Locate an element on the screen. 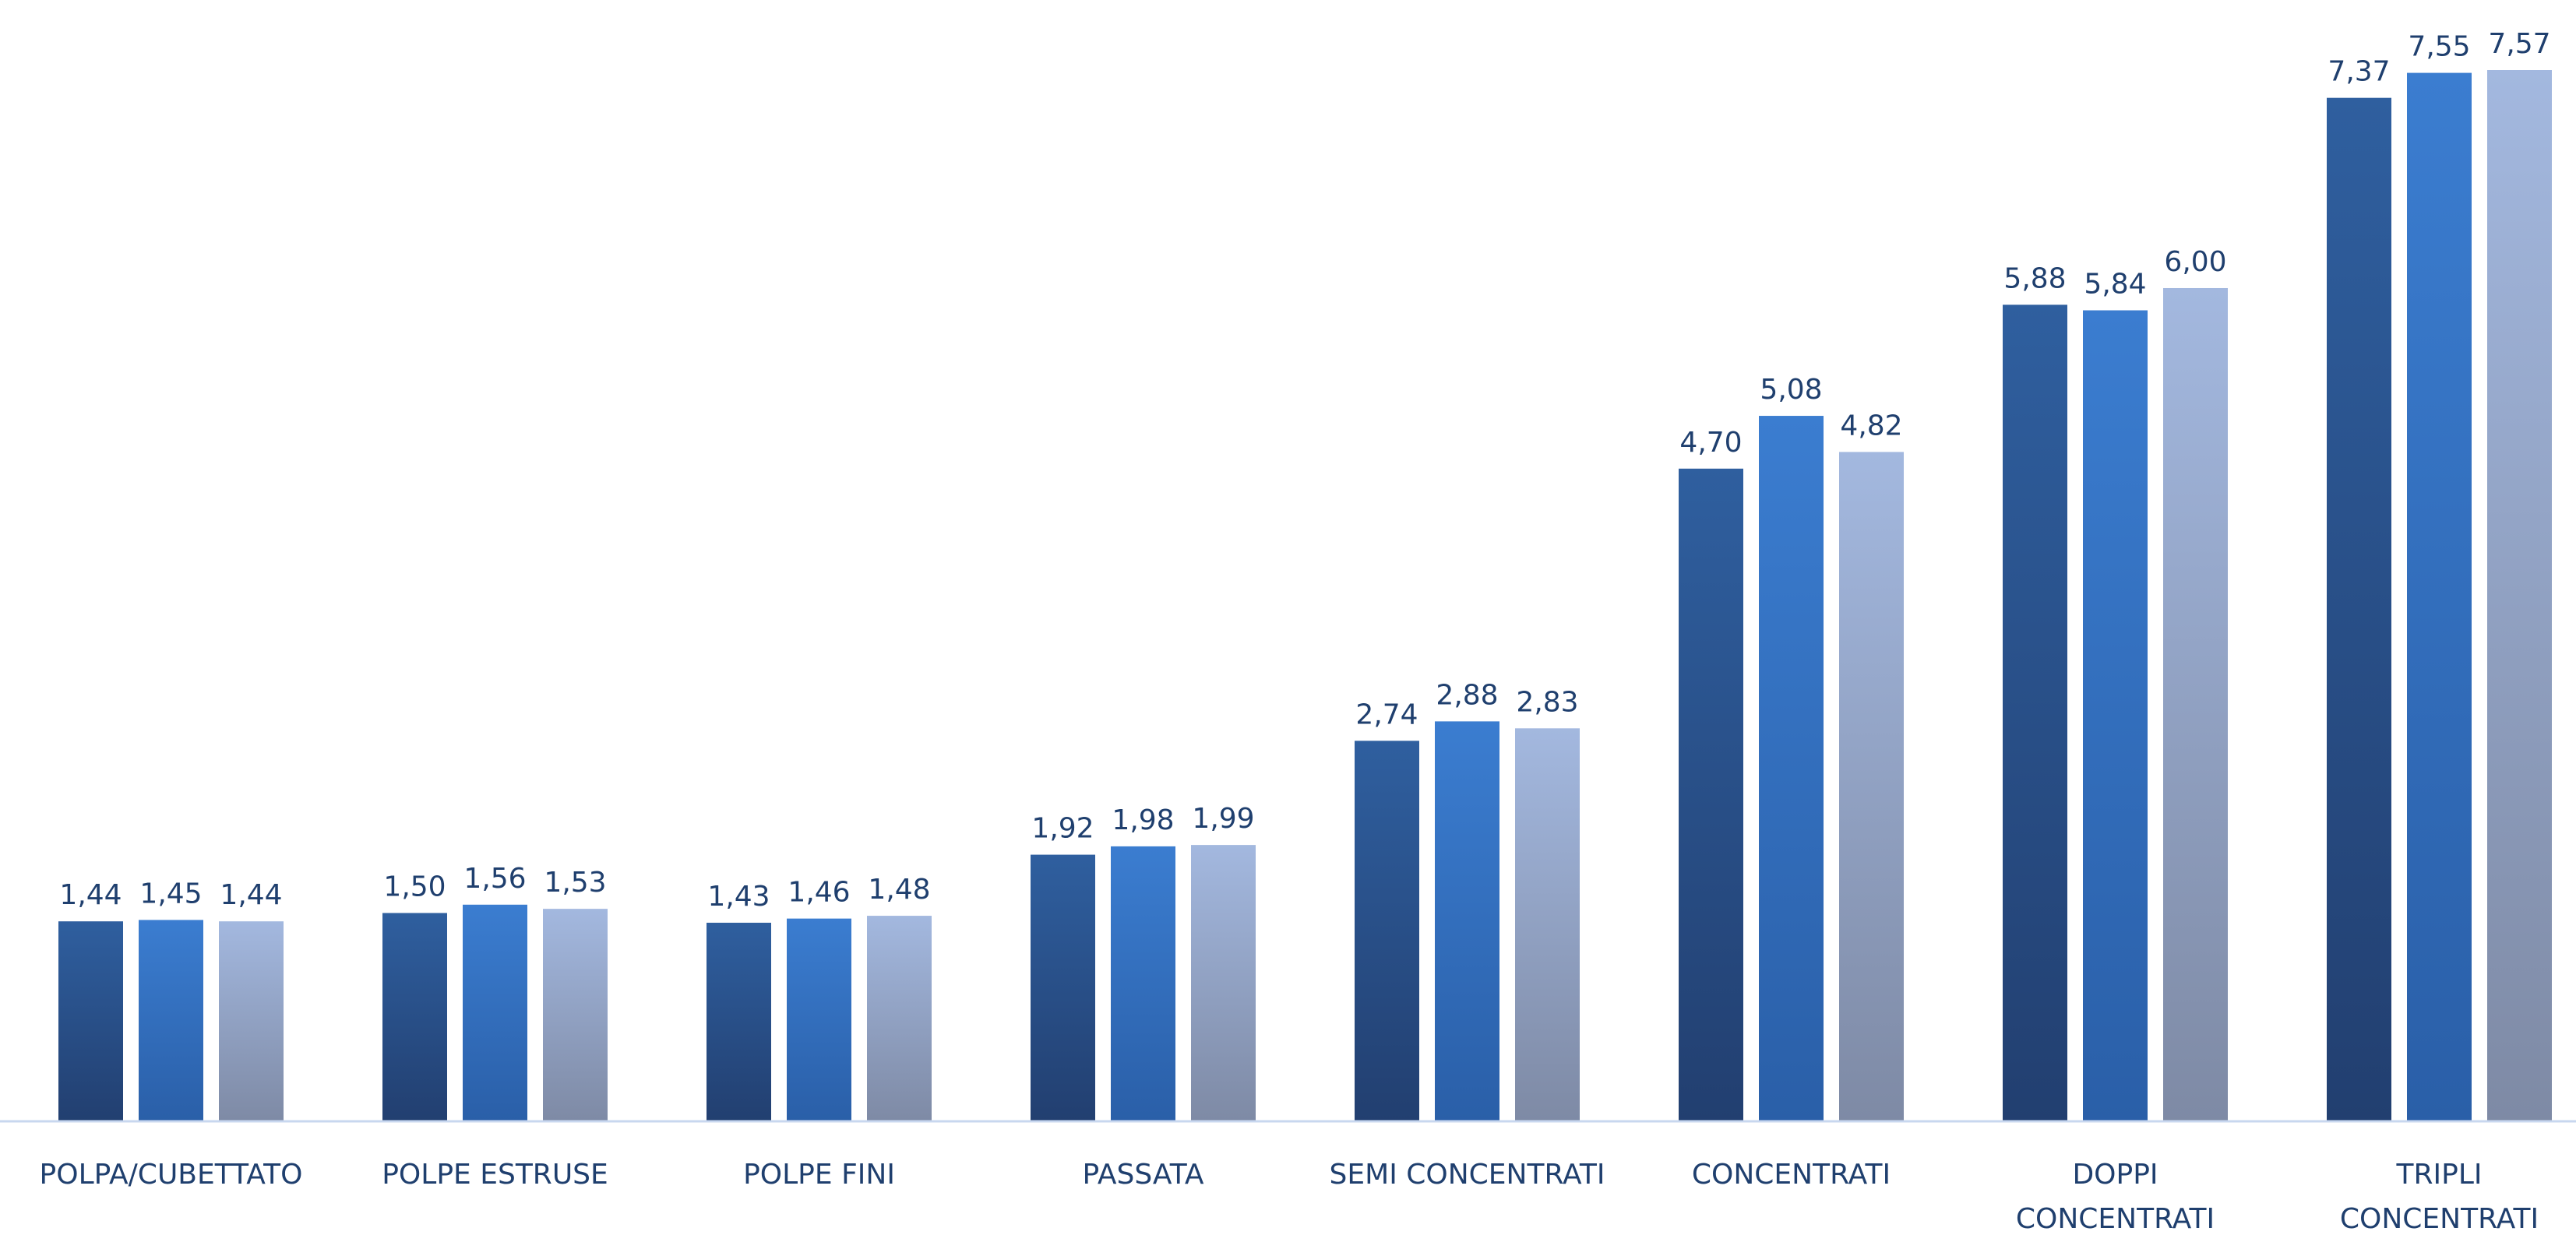 The width and height of the screenshot is (2576, 1235). data-label-2-series-2: 1,56 is located at coordinates (495, 879).